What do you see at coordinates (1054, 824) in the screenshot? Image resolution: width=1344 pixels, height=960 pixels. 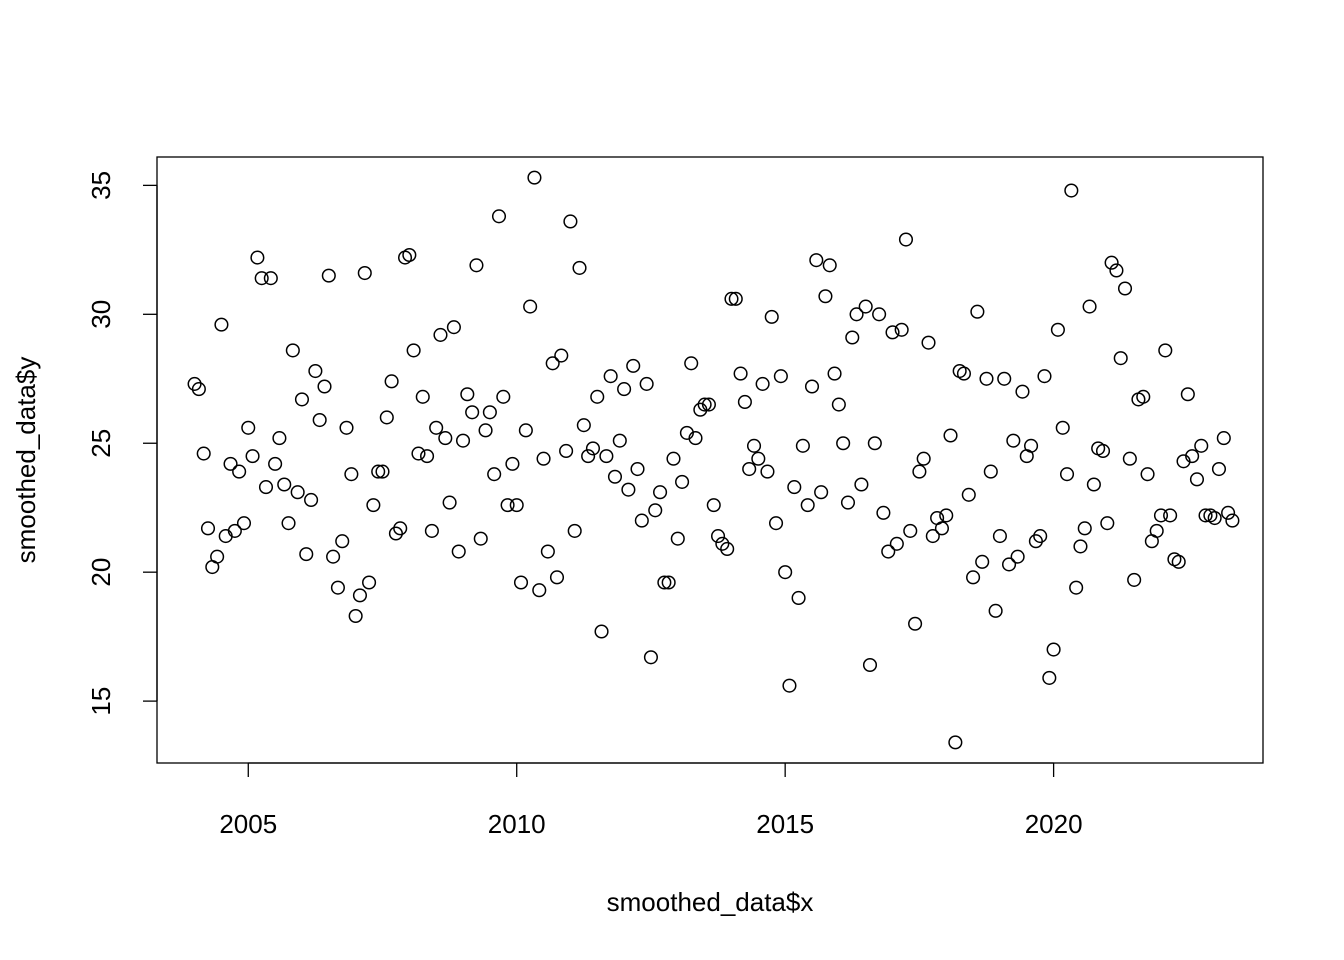 I see `x-tick-label: 2020` at bounding box center [1054, 824].